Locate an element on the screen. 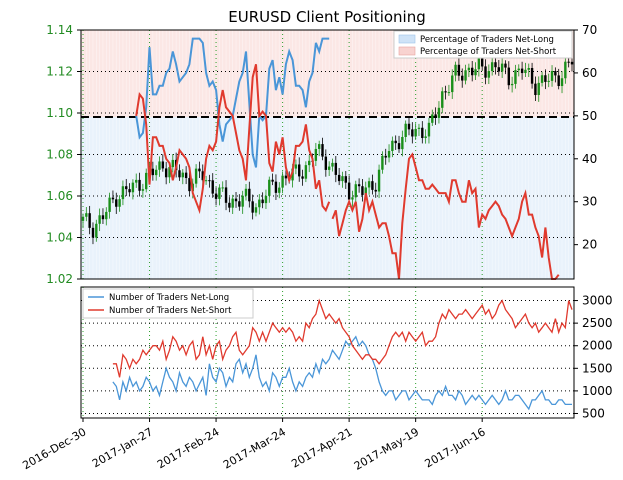 The width and height of the screenshot is (623, 480). bottom-right-axis: 500 1000 1500 2000 2500 3000 is located at coordinates (593, 357).